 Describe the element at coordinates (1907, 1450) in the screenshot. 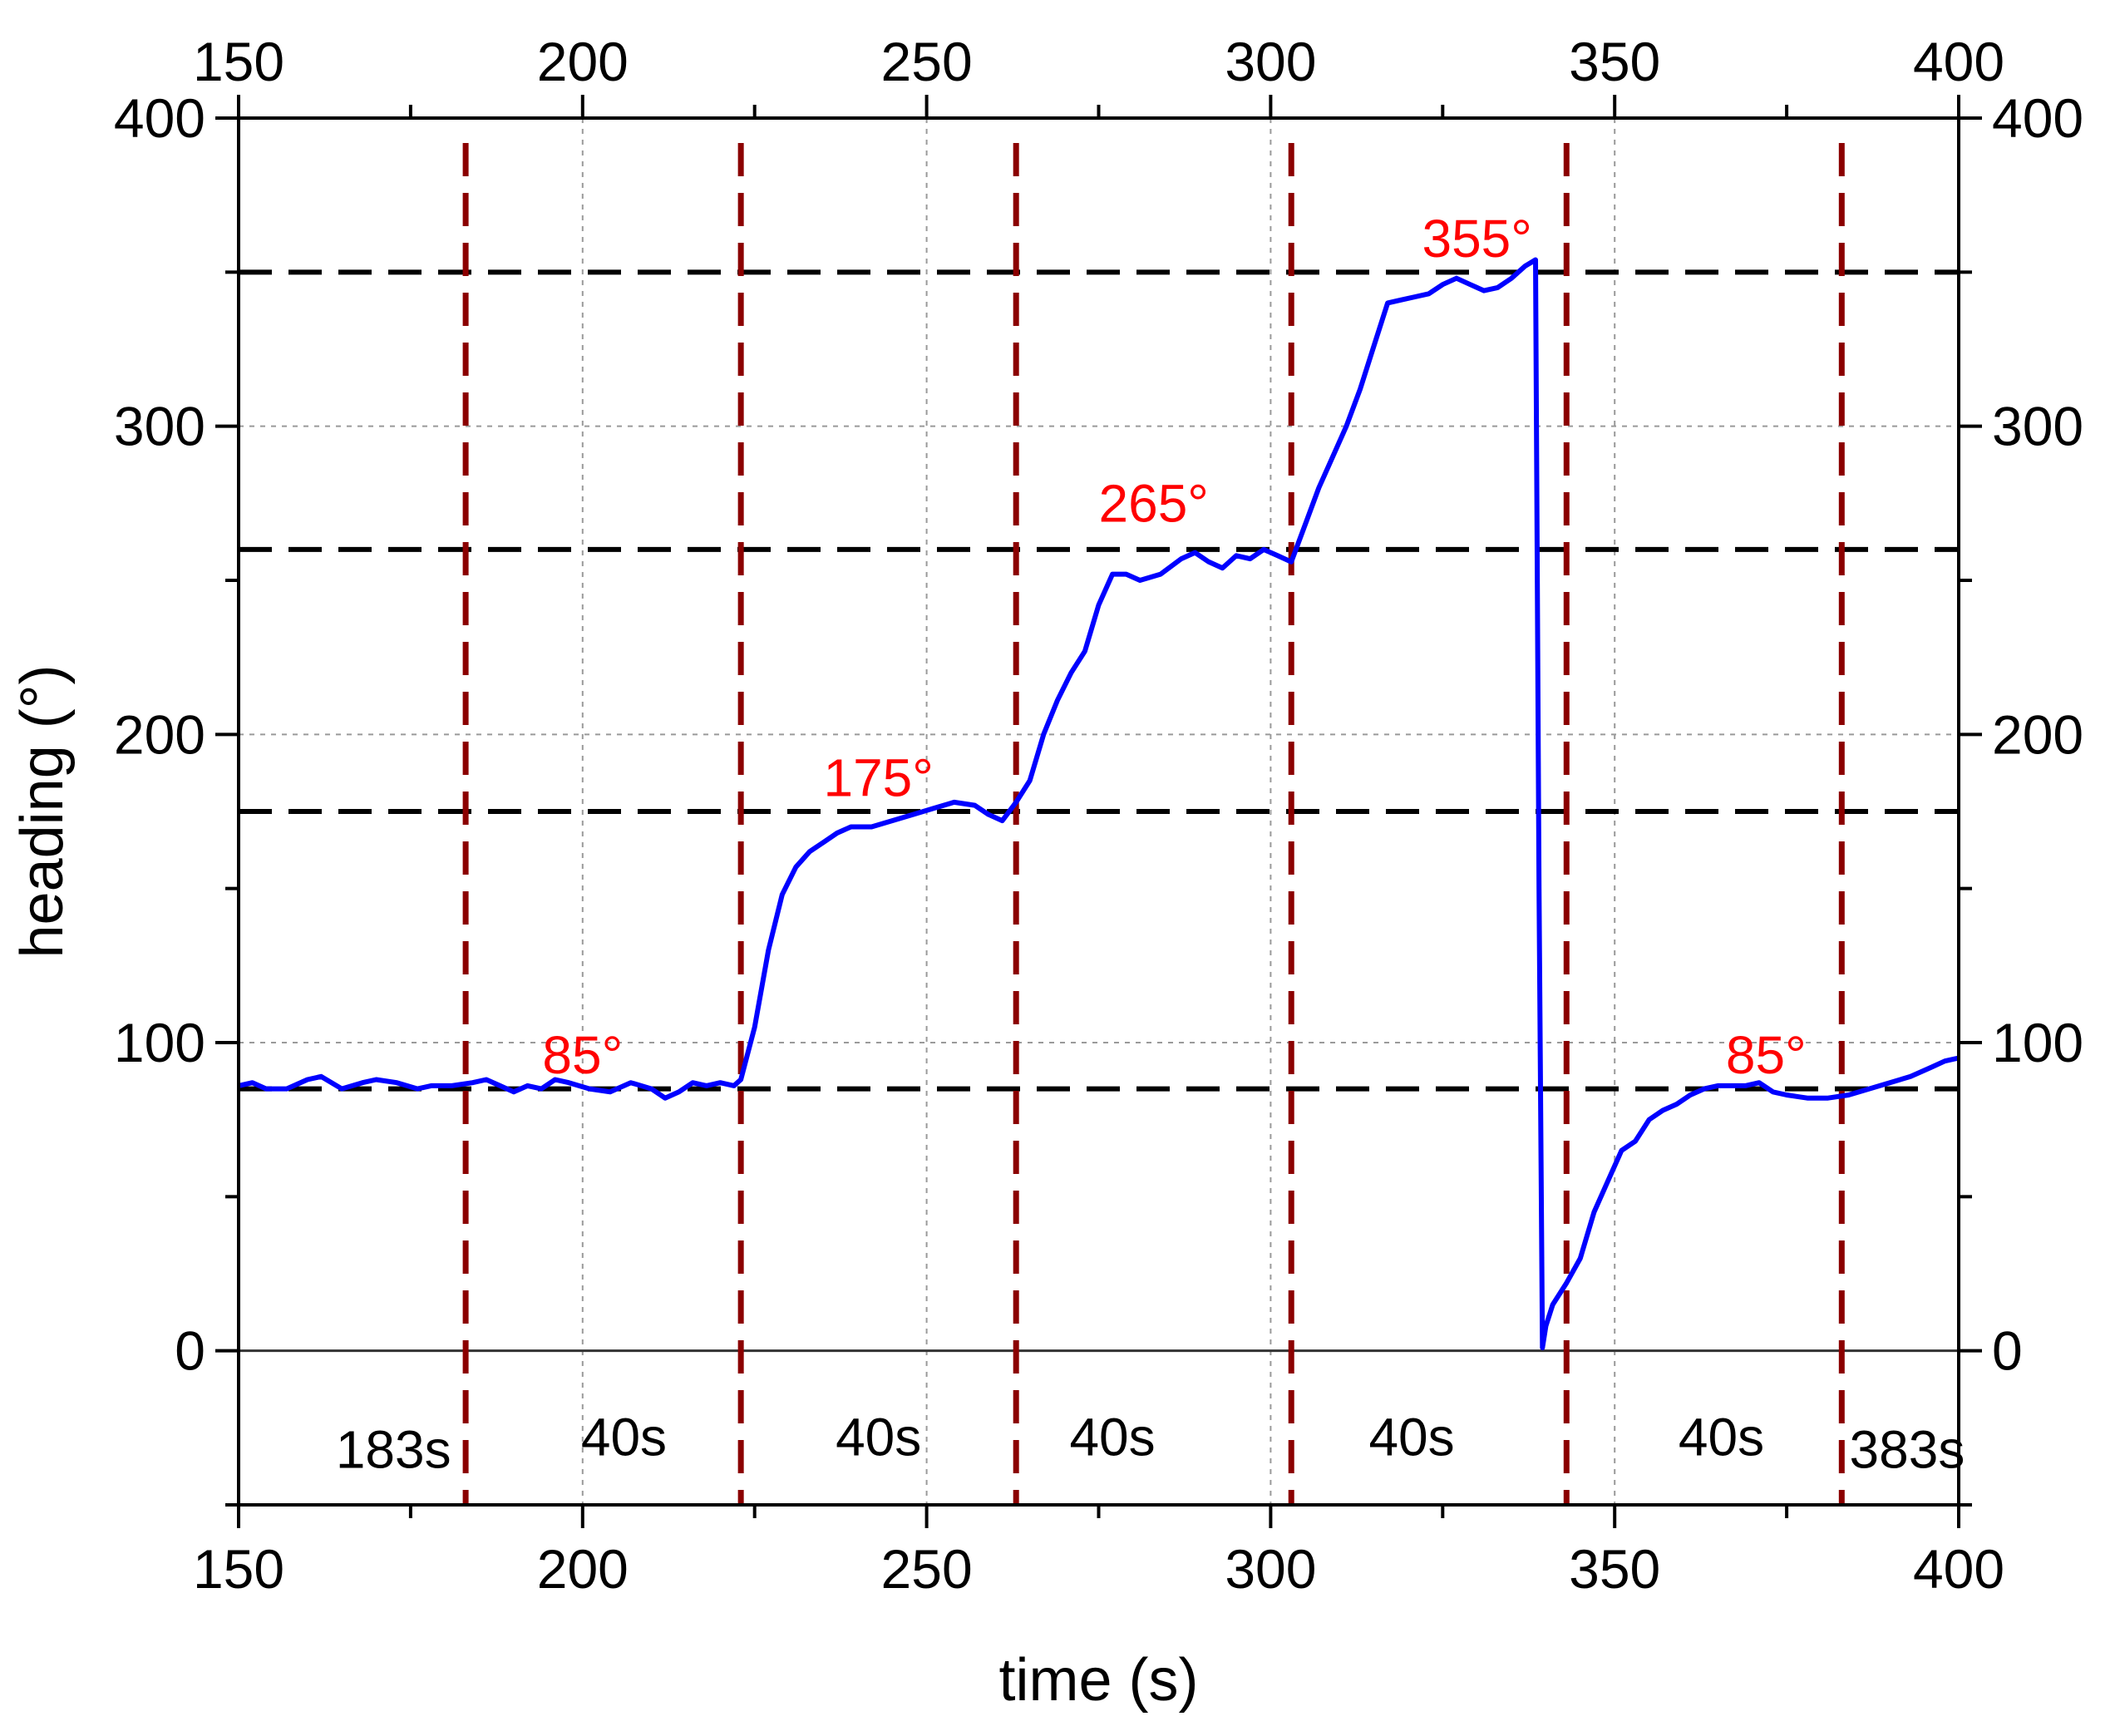

I see `duration-label: 383s` at that location.